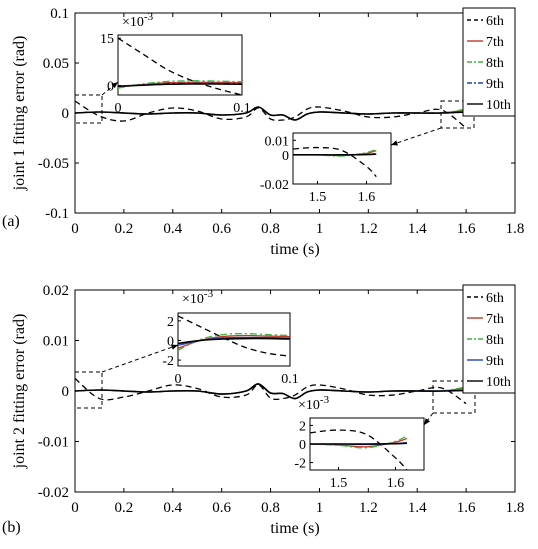 The image size is (538, 549). I want to click on inset-1: 15 00 0.1 ×10⁻³, so click(162, 67).